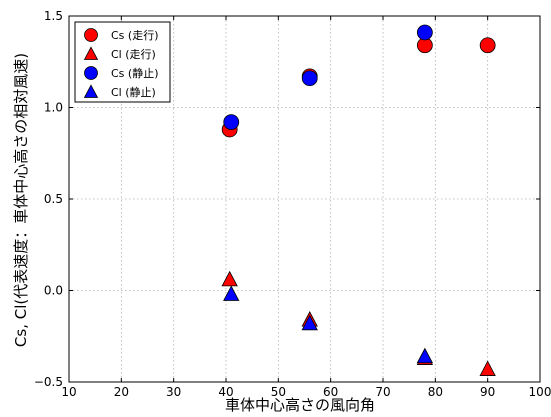  What do you see at coordinates (135, 73) in the screenshot?
I see `legend-label: Cs (静止)` at bounding box center [135, 73].